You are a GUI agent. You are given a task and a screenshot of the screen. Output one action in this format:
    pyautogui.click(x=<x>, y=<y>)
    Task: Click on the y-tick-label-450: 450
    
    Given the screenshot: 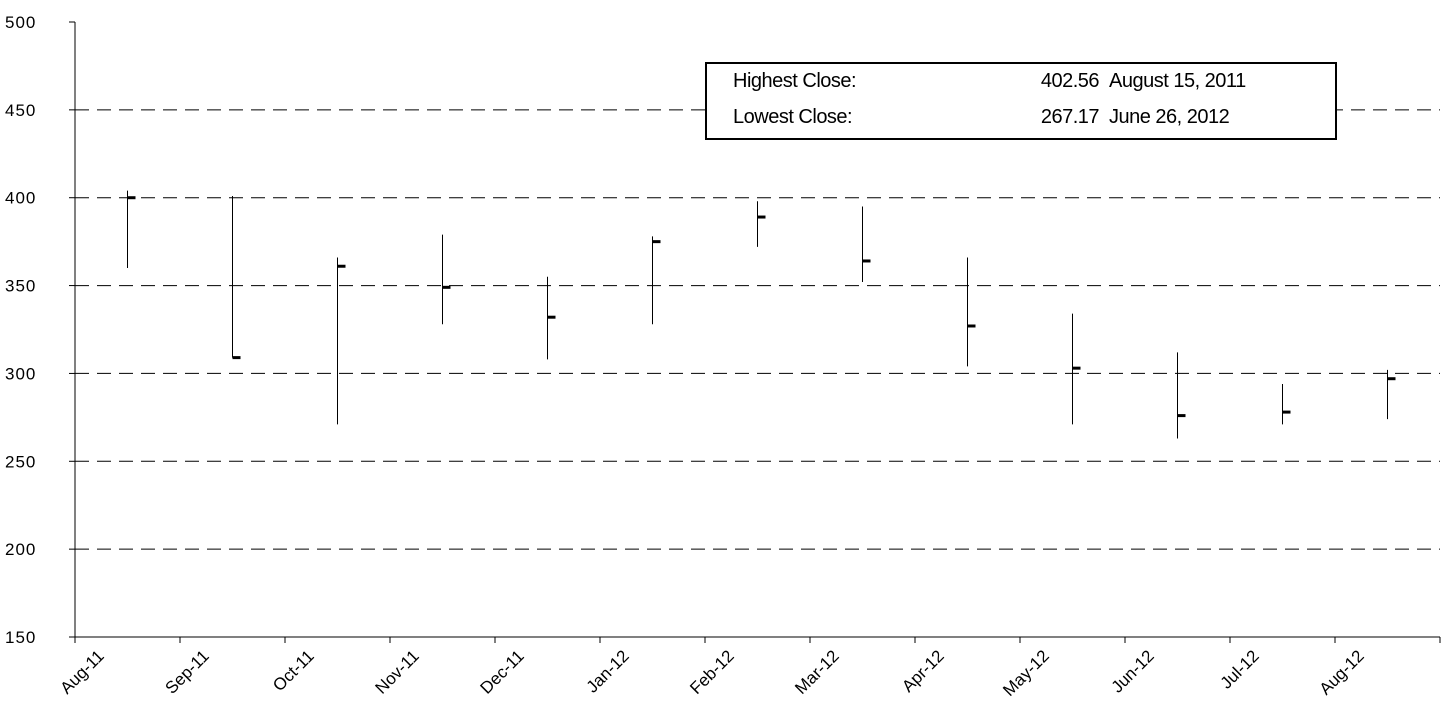 What is the action you would take?
    pyautogui.click(x=20, y=110)
    